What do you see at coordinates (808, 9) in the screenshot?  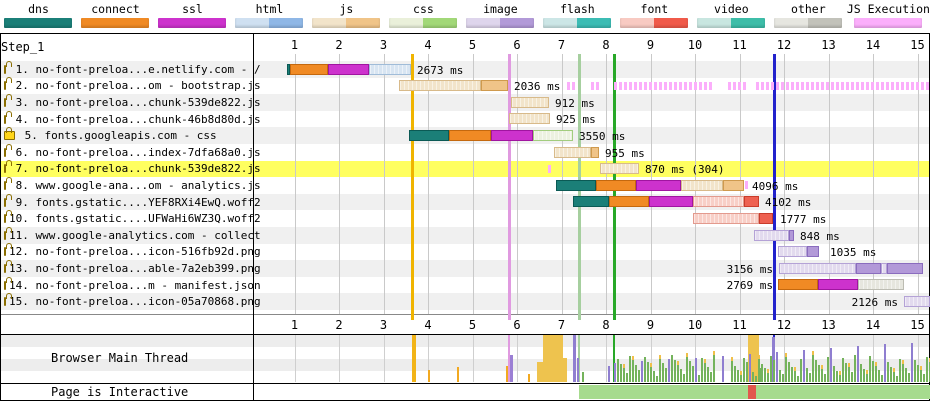 I see `legend-item-label: other` at bounding box center [808, 9].